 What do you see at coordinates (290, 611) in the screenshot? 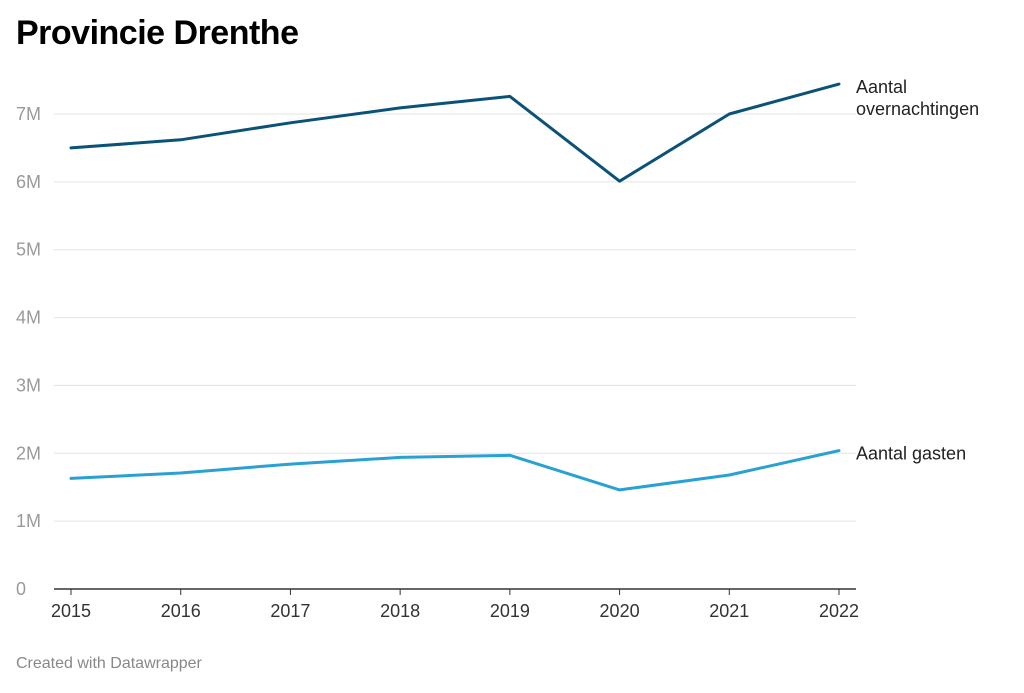
I see `x-tick-label: 2017` at bounding box center [290, 611].